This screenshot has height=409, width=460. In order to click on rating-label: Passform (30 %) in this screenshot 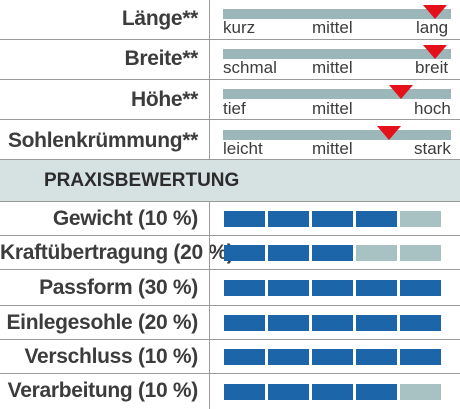, I will do `click(118, 287)`.